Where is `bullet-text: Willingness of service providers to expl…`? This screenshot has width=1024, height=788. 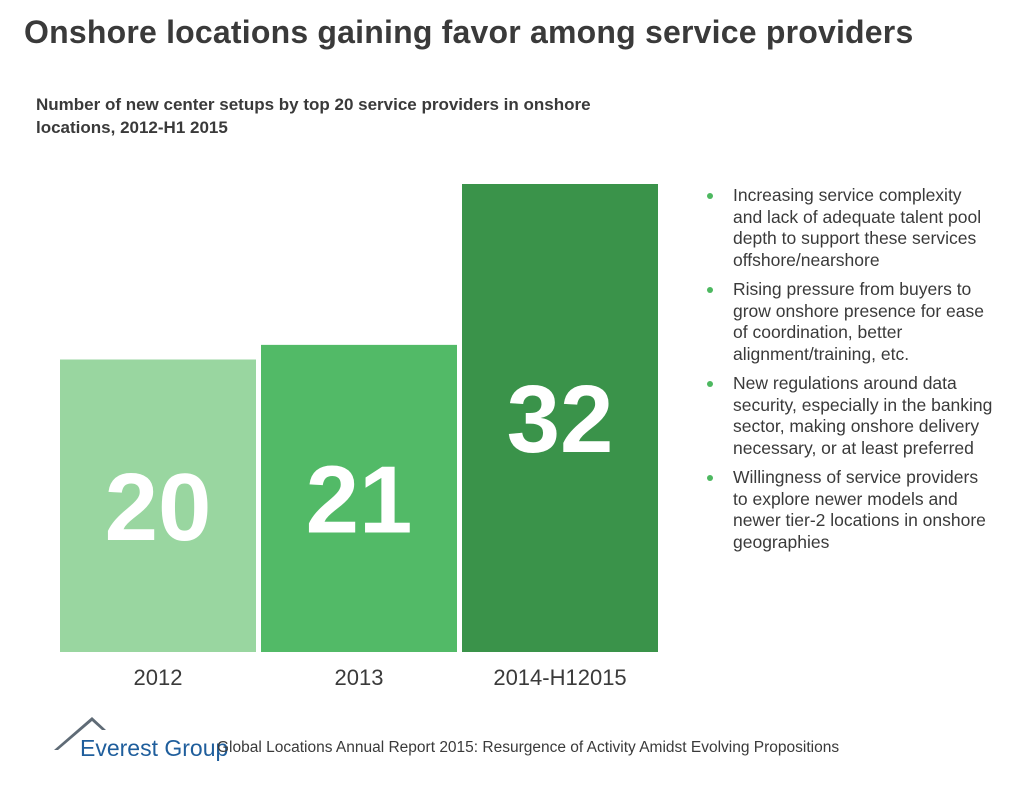 bullet-text: Willingness of service providers to expl… is located at coordinates (859, 509).